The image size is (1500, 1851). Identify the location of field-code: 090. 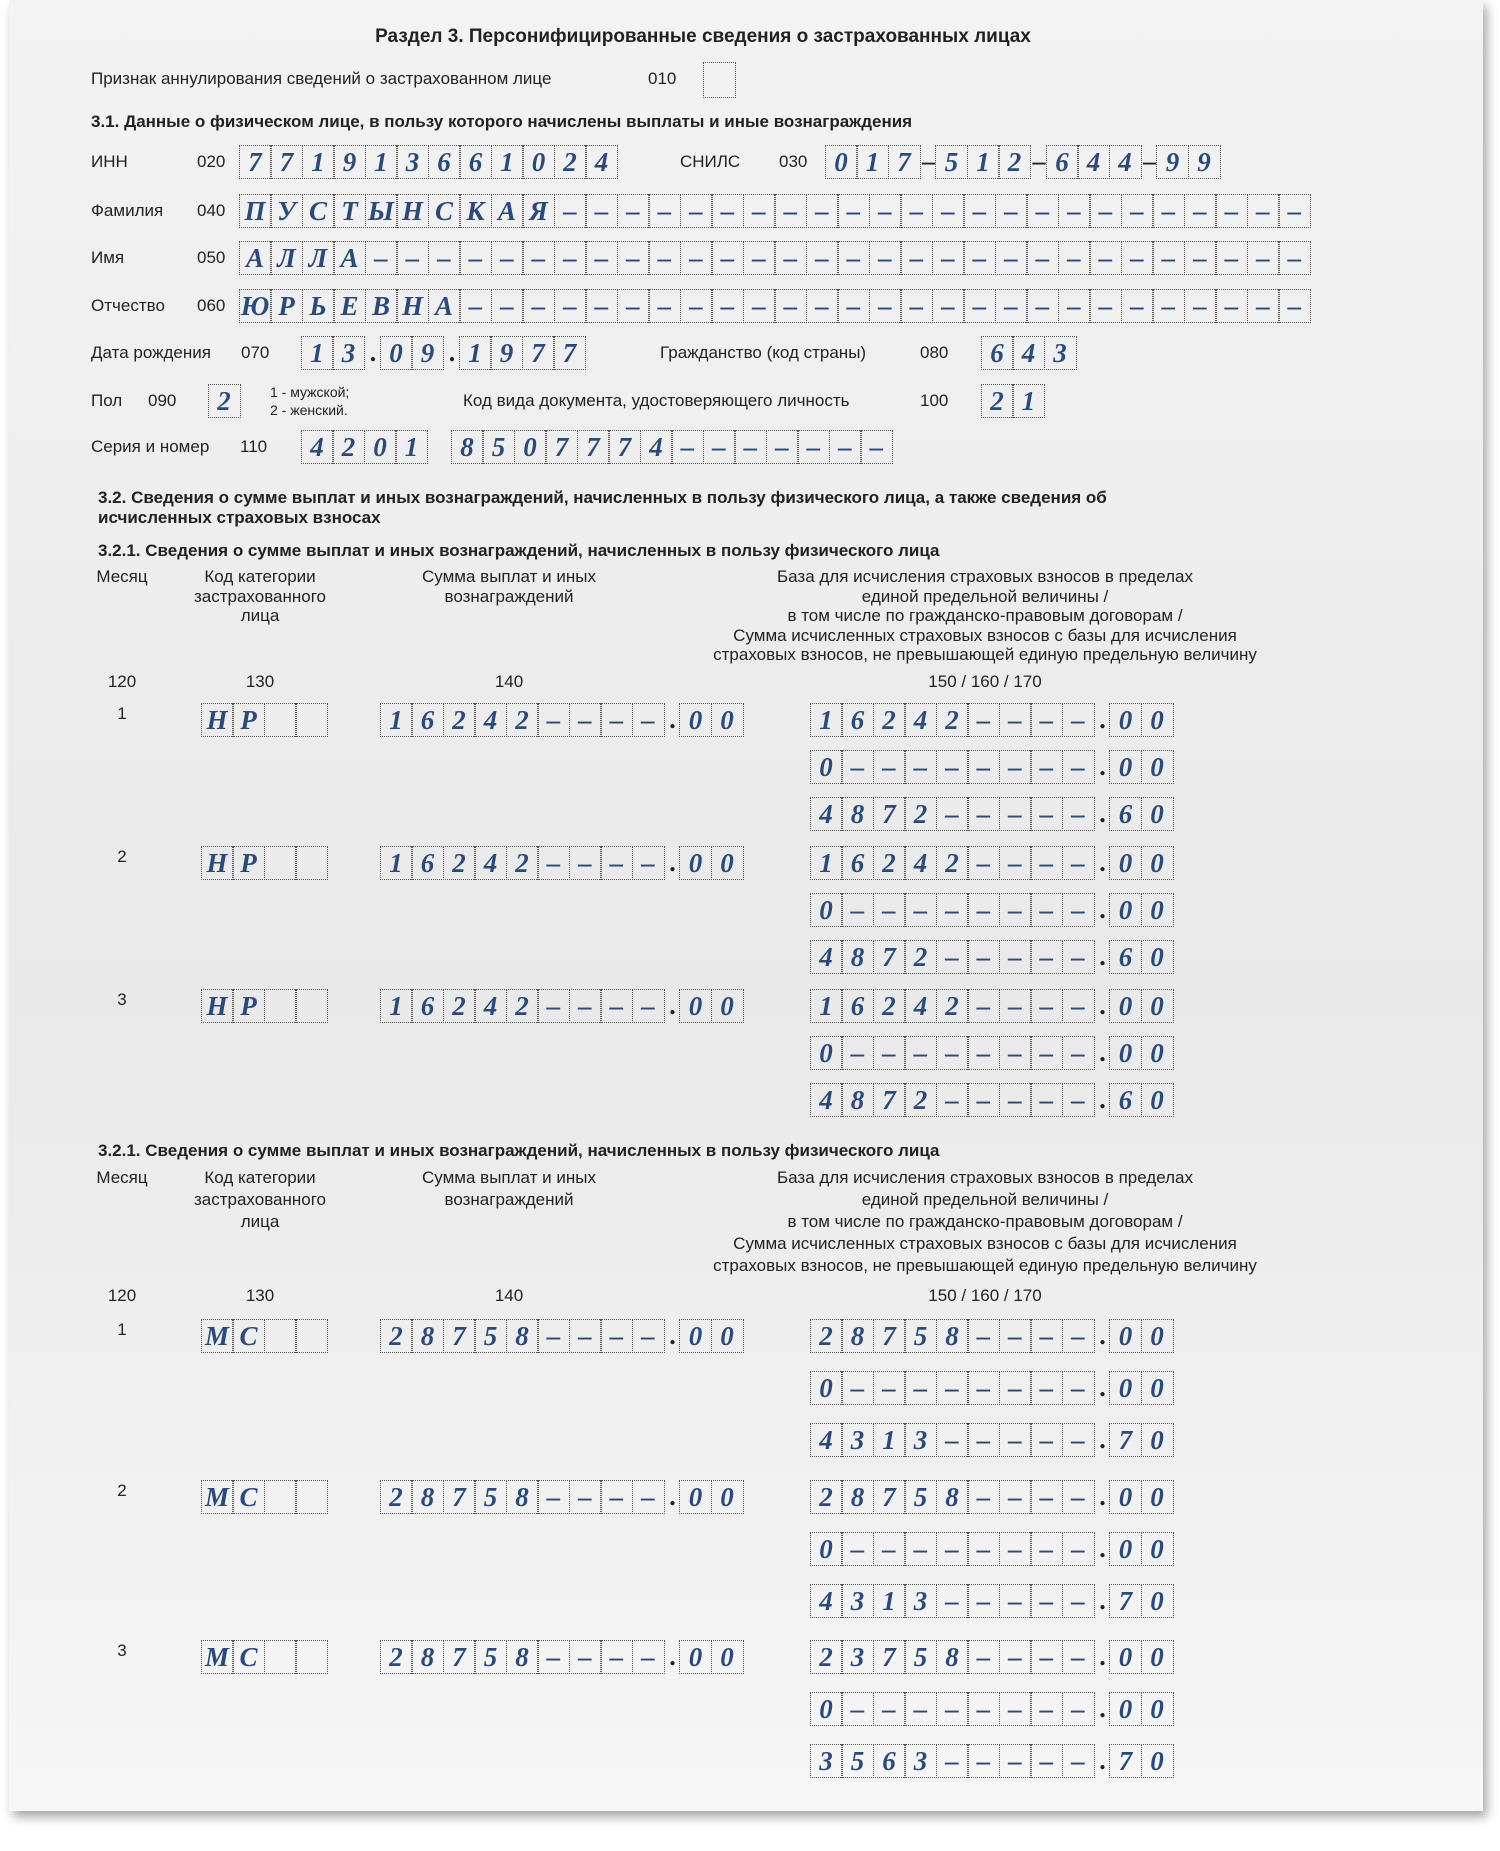
(162, 400).